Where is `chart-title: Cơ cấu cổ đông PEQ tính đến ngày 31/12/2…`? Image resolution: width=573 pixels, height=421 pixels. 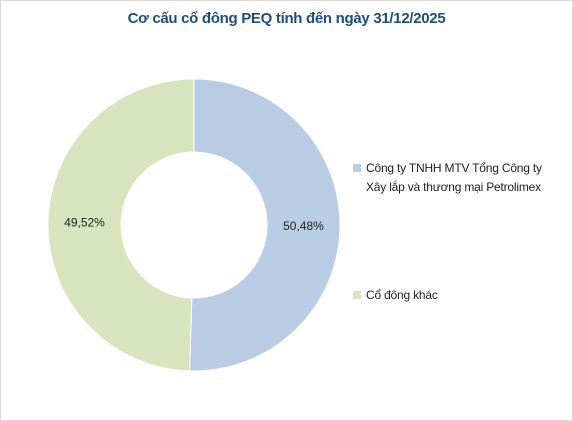
chart-title: Cơ cấu cổ đông PEQ tính đến ngày 31/12/2… is located at coordinates (286, 18).